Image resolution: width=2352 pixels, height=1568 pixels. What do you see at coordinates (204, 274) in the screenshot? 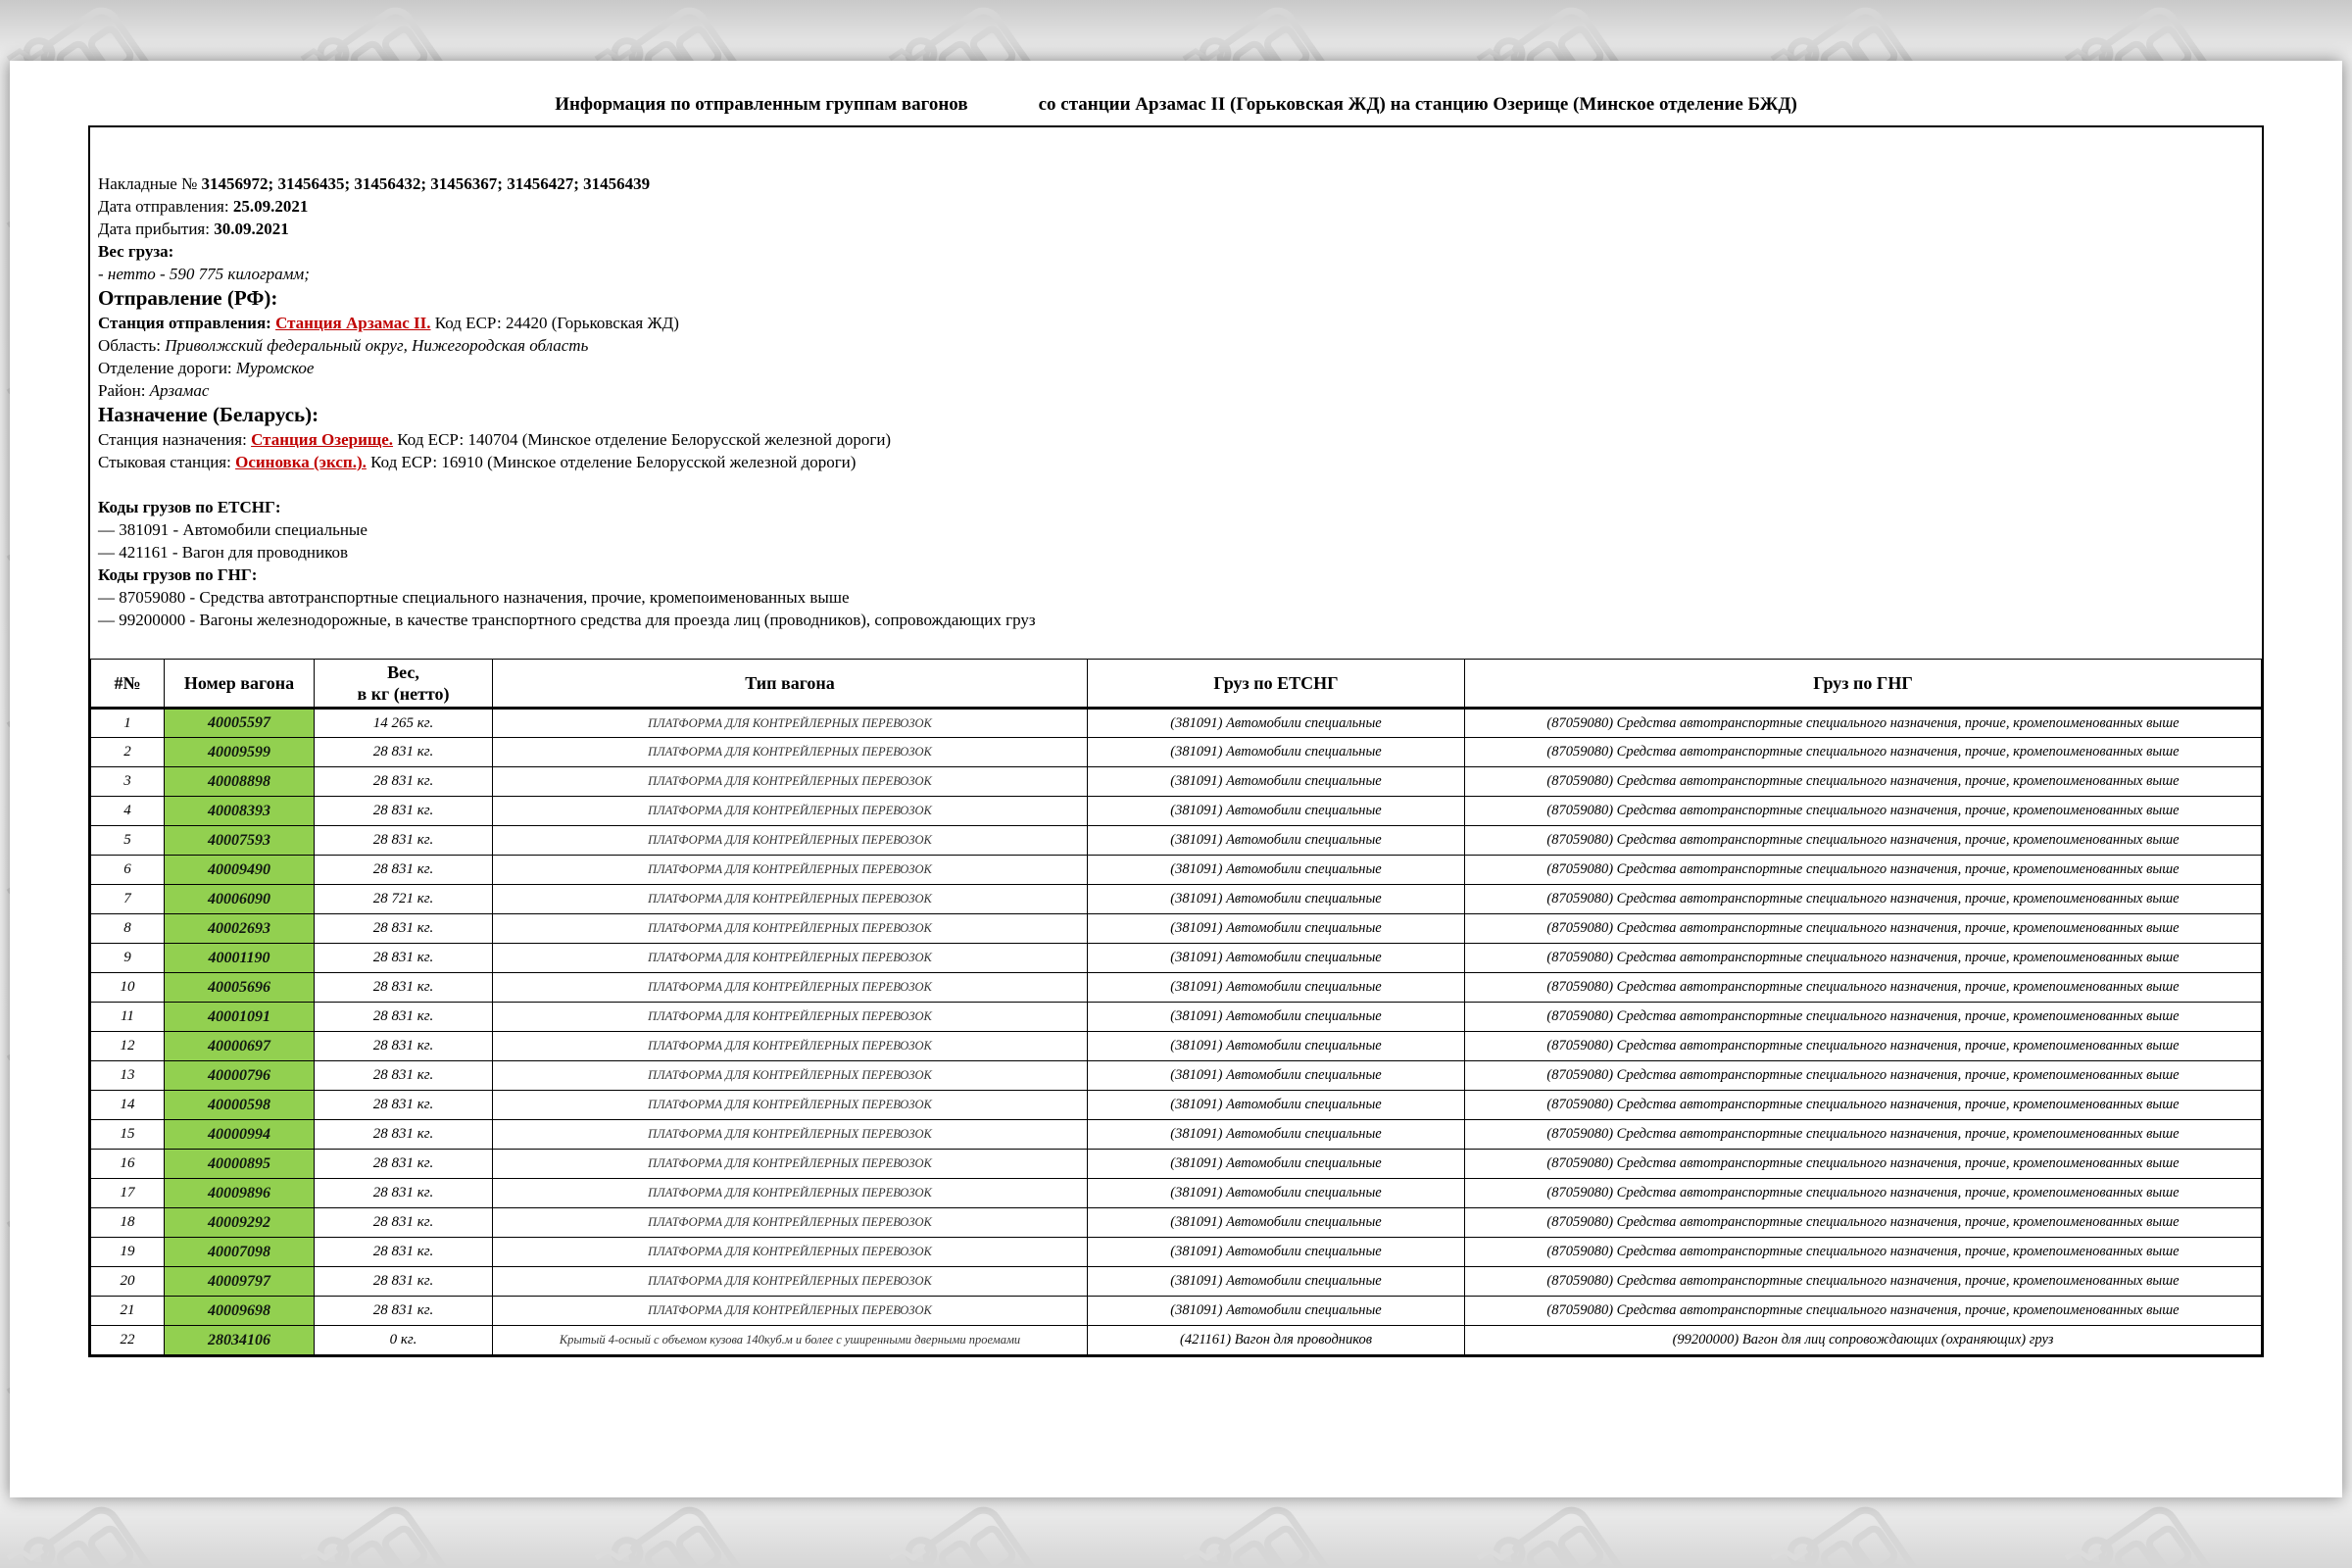
I see `cargo-weight-value: - нетто - 590 775 килограмм;` at bounding box center [204, 274].